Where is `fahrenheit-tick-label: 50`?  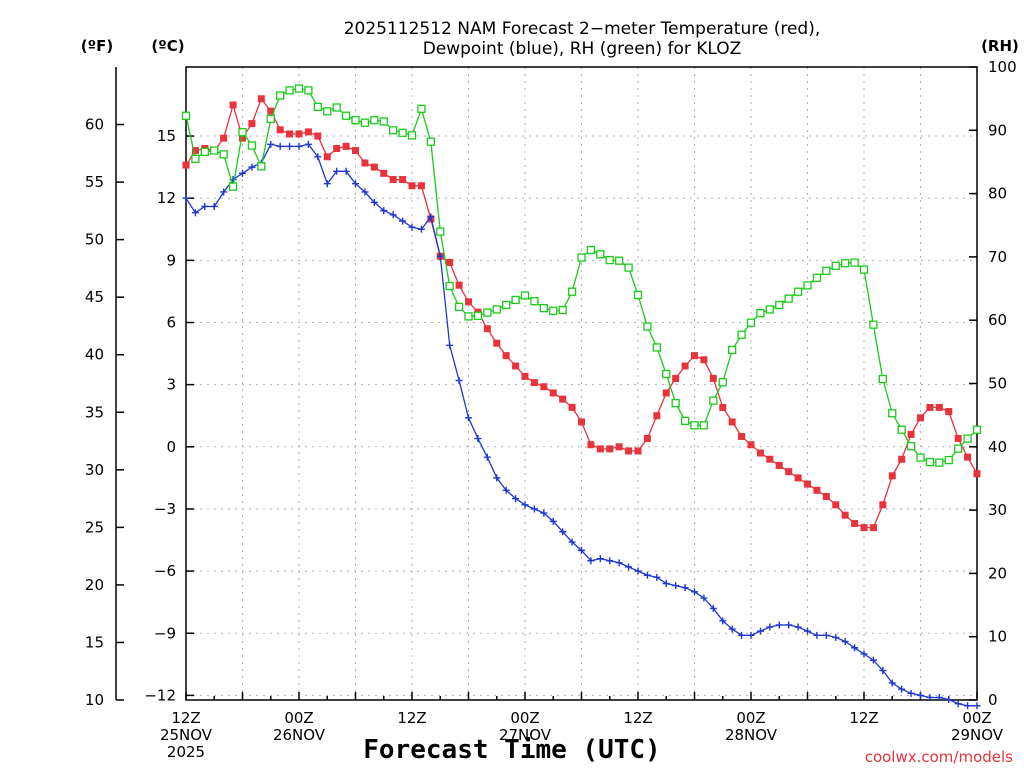 fahrenheit-tick-label: 50 is located at coordinates (94, 240).